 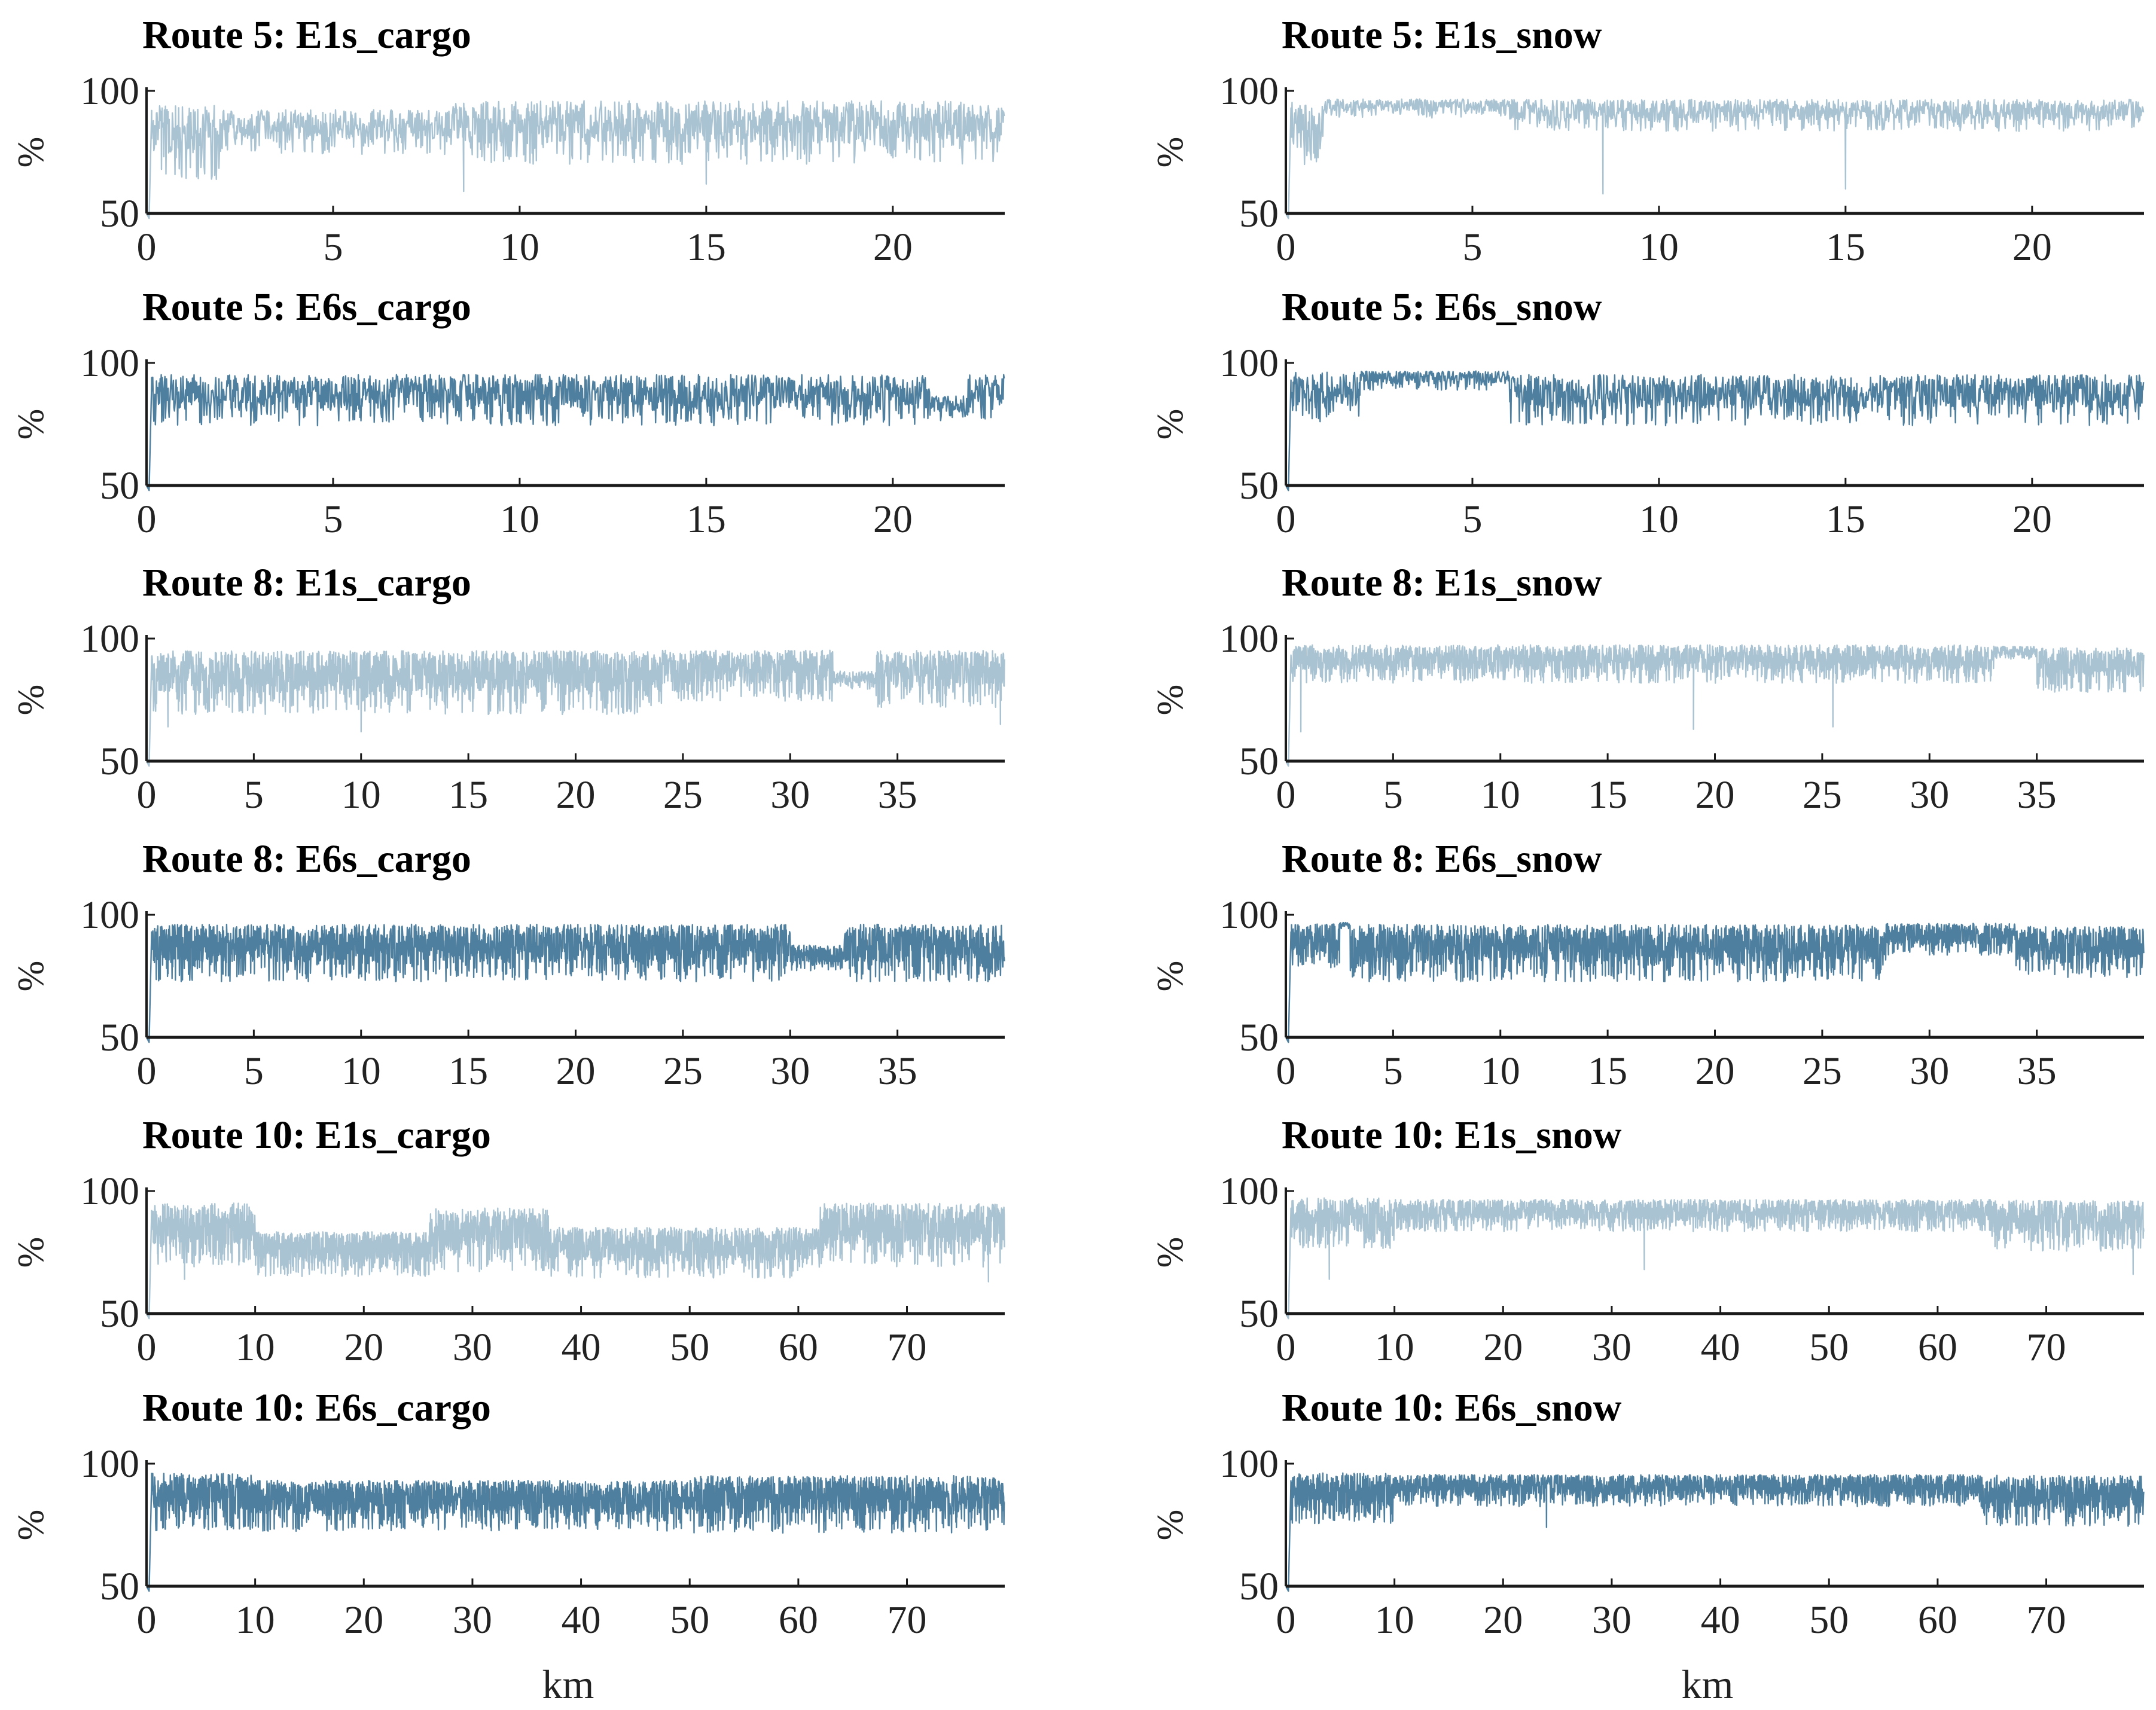 What do you see at coordinates (508, 413) in the screenshot?
I see `chart-r5-e6s-cargo: Route 5: E6s_cargo 50 100 0 5 10 15 20%` at bounding box center [508, 413].